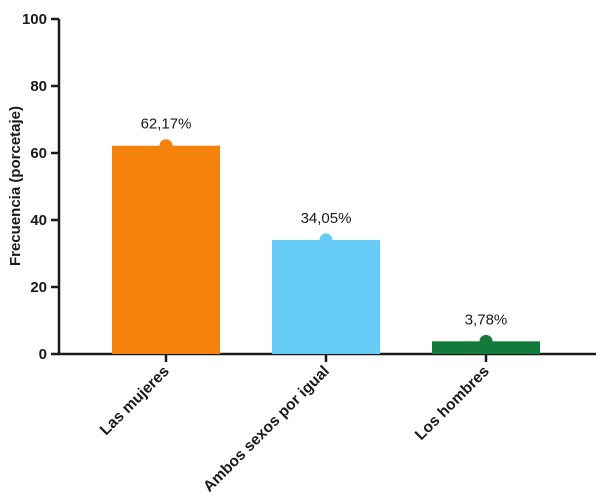 The image size is (601, 500). Describe the element at coordinates (38, 153) in the screenshot. I see `y-tick-label: 60` at that location.